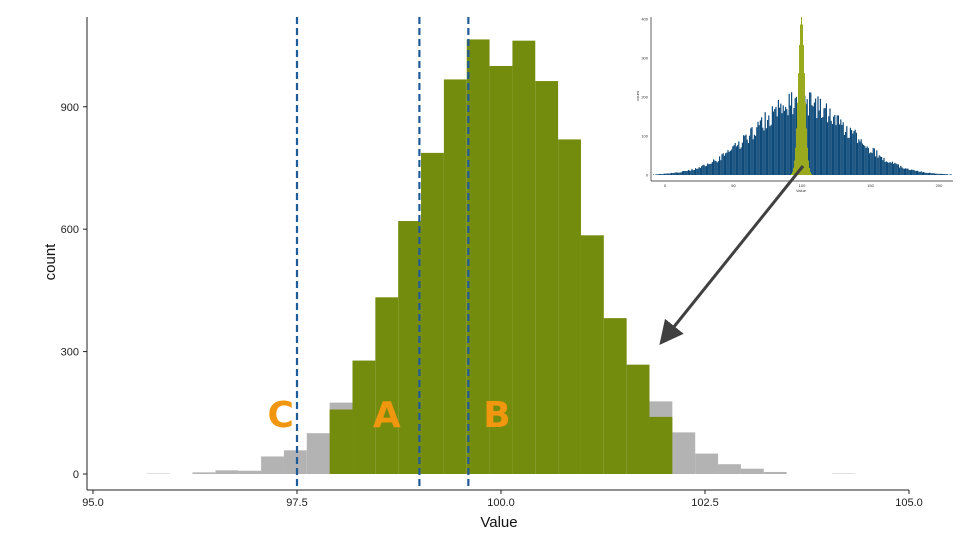 This screenshot has height=540, width=960. Describe the element at coordinates (644, 58) in the screenshot. I see `inset-y-tick-label: 300` at that location.